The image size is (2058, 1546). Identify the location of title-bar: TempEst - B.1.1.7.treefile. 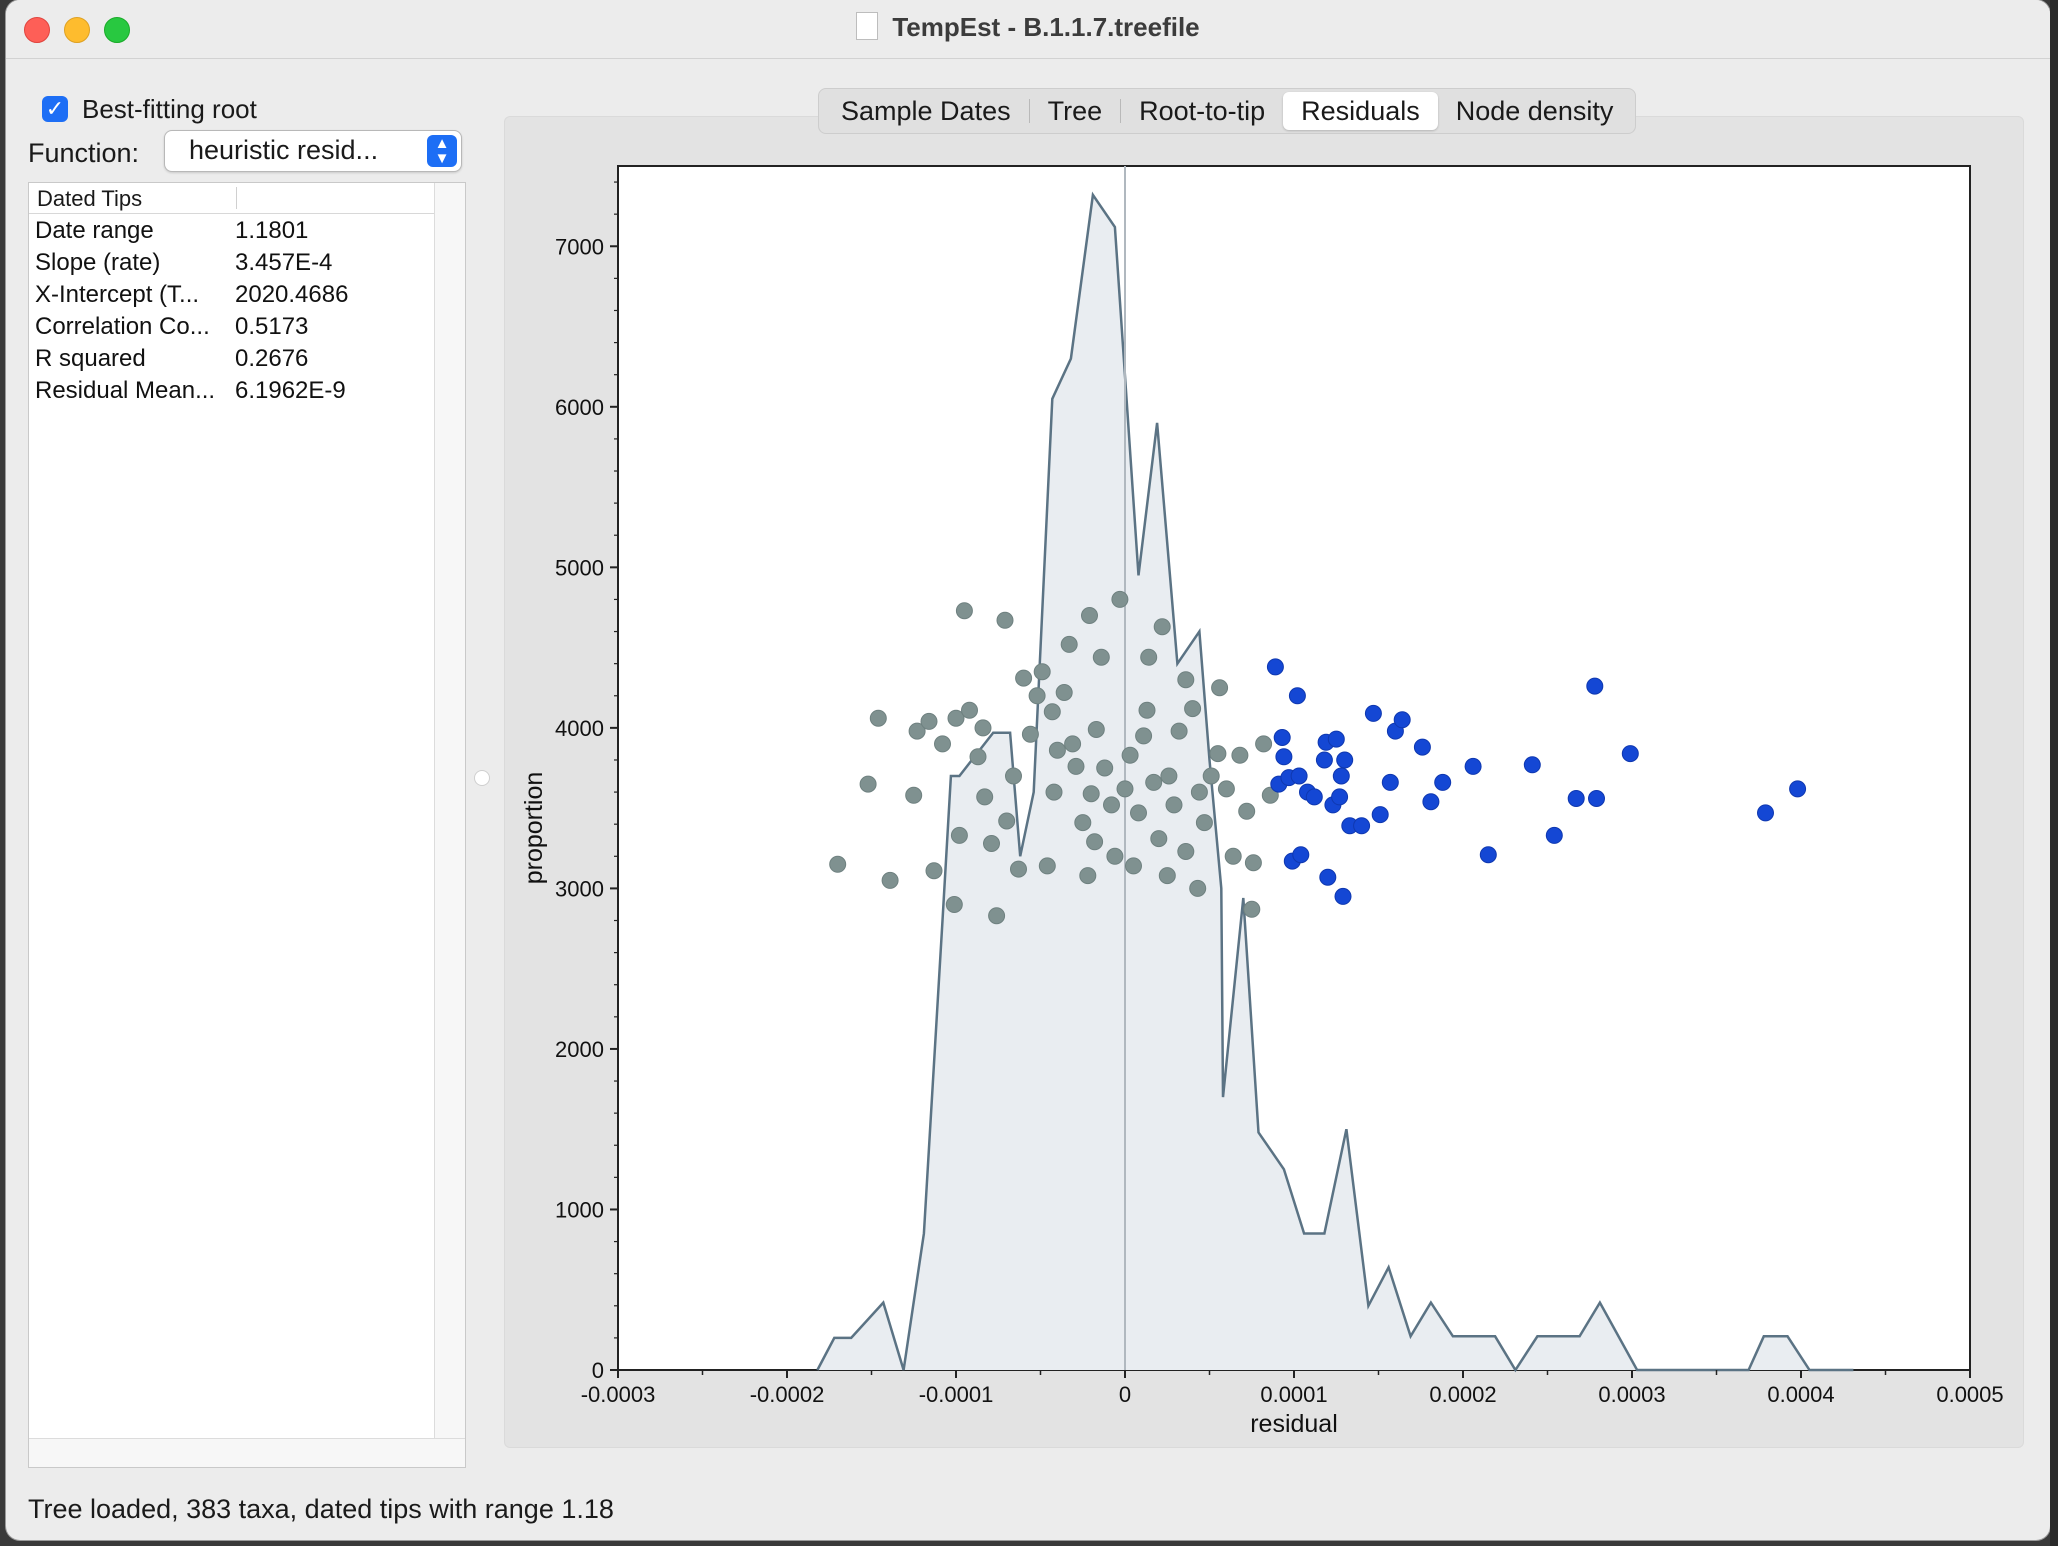
(1028, 29).